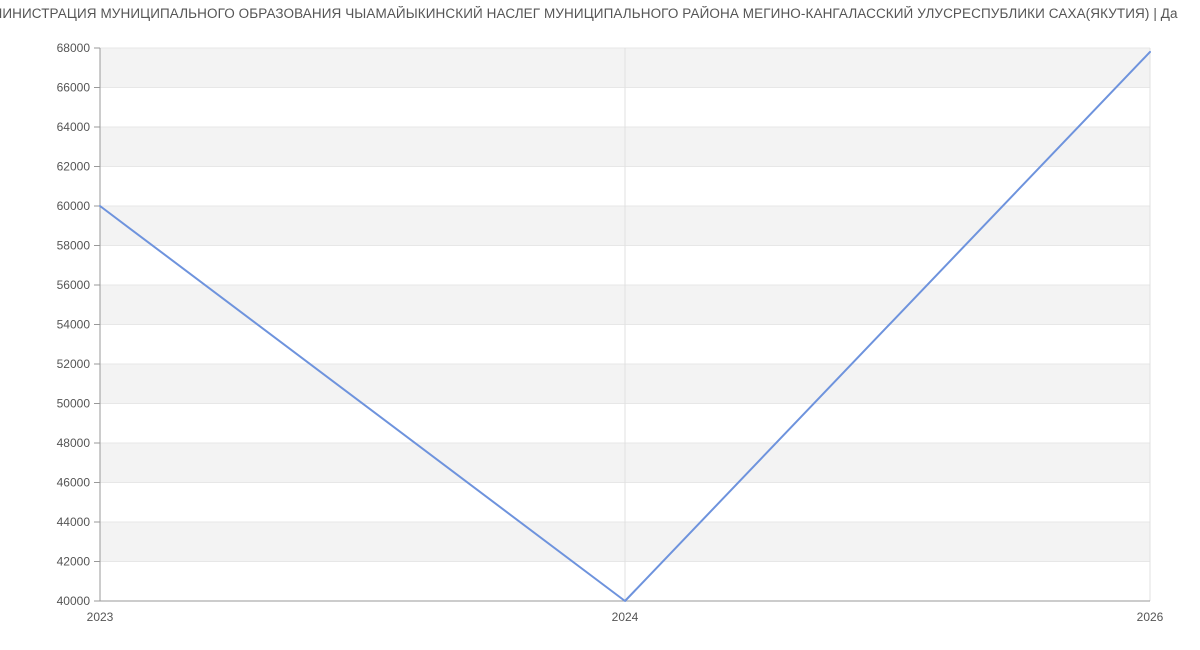  I want to click on y-axis-label: 64000, so click(74, 127).